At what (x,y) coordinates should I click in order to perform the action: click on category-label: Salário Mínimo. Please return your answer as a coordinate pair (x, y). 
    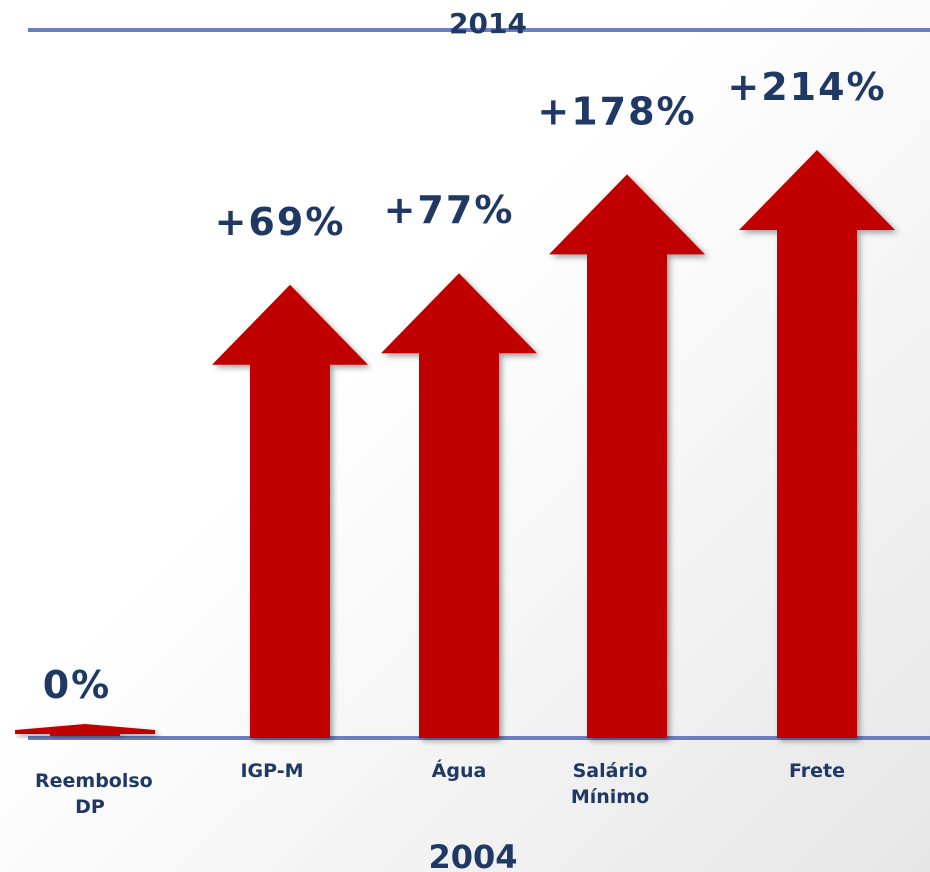
    Looking at the image, I should click on (610, 784).